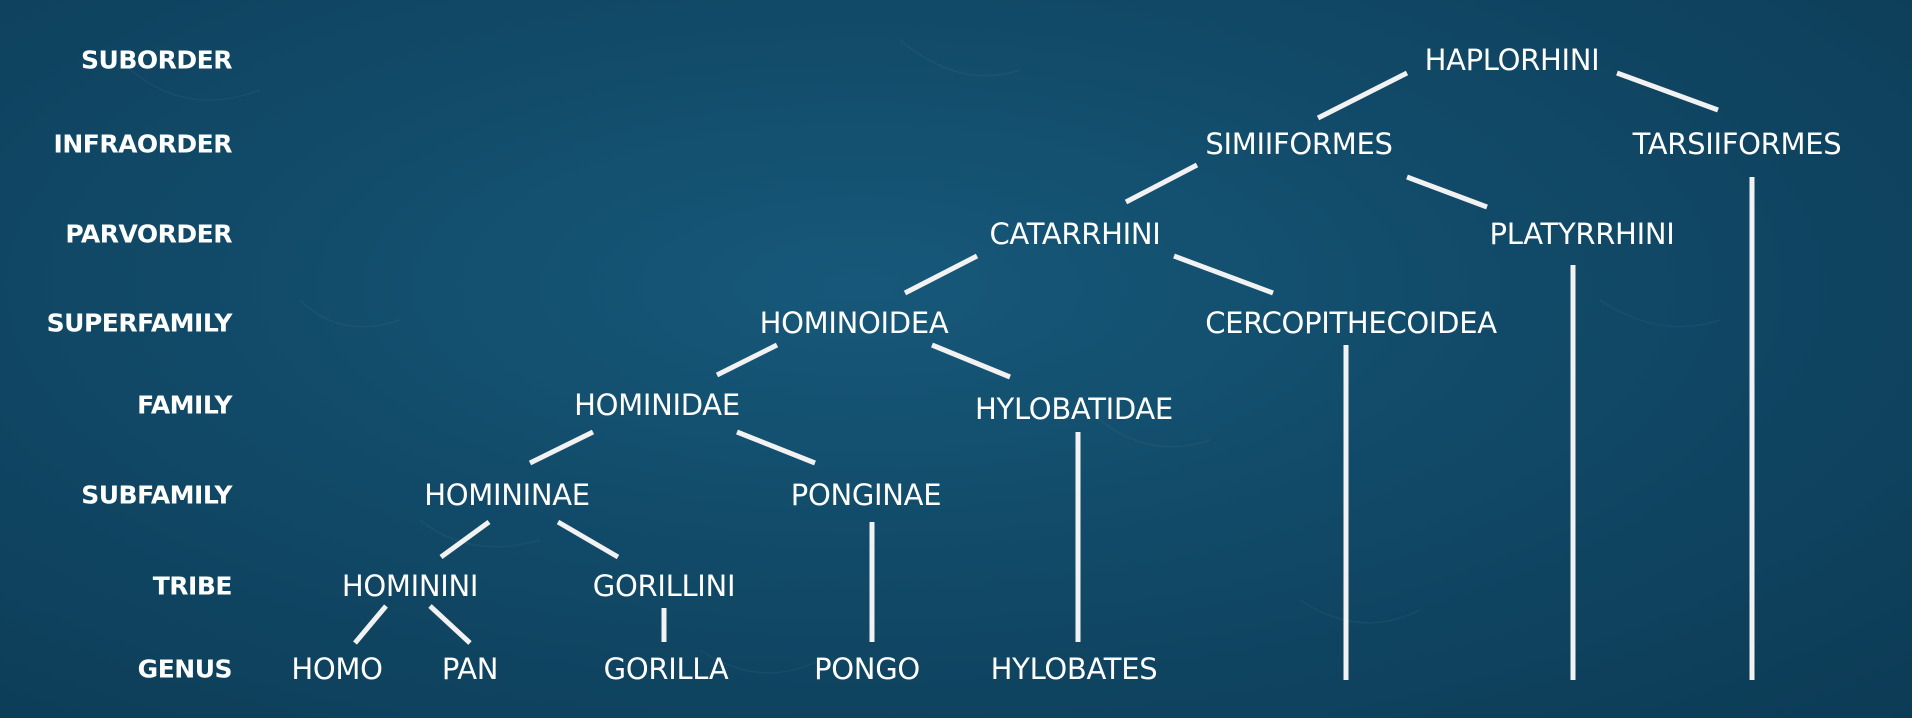 Image resolution: width=1912 pixels, height=718 pixels. Describe the element at coordinates (139, 323) in the screenshot. I see `rank-label-superfamily: SUPERFAMILY` at that location.